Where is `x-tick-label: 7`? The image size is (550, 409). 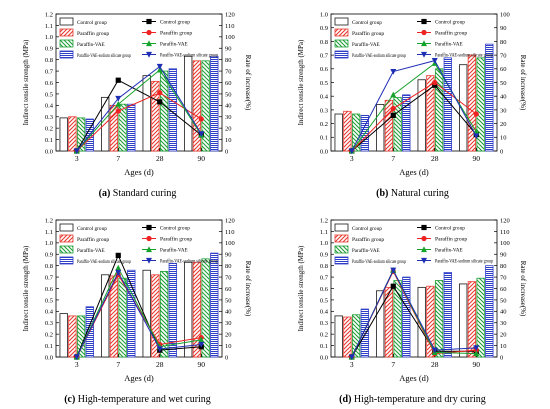
x-tick-label: 7 is located at coordinates (118, 158).